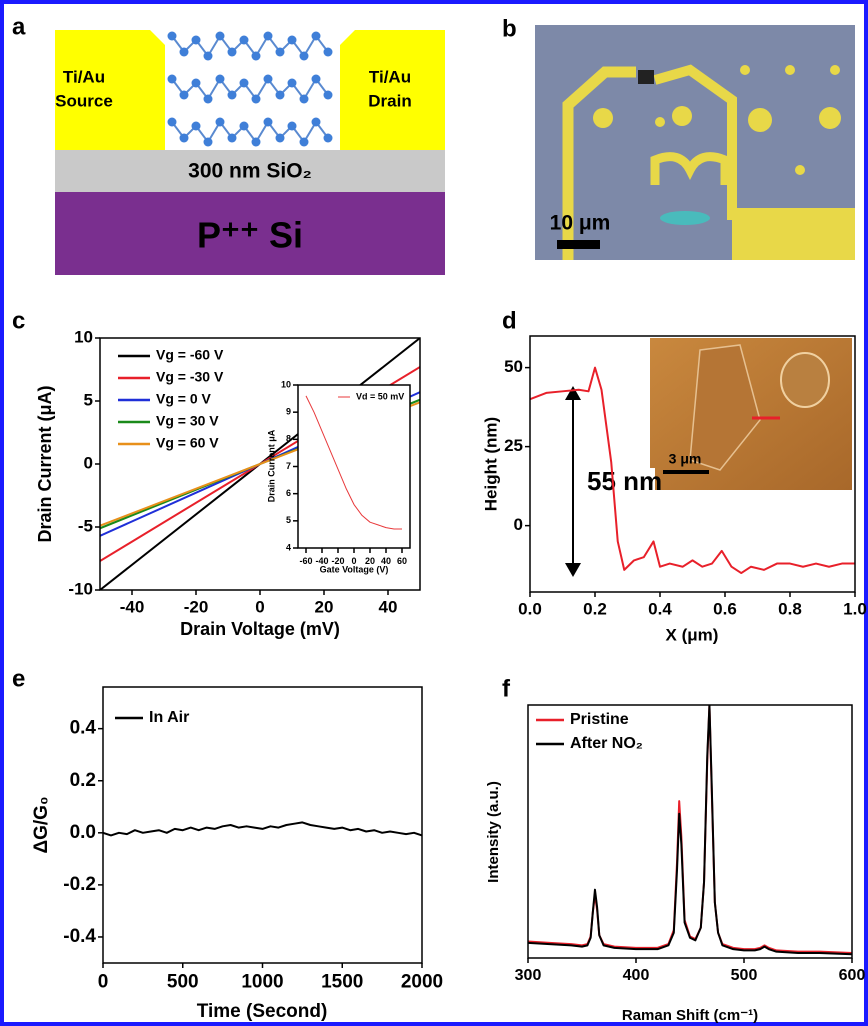 The width and height of the screenshot is (868, 1026). I want to click on x-tick-label: 0.8, so click(790, 609).